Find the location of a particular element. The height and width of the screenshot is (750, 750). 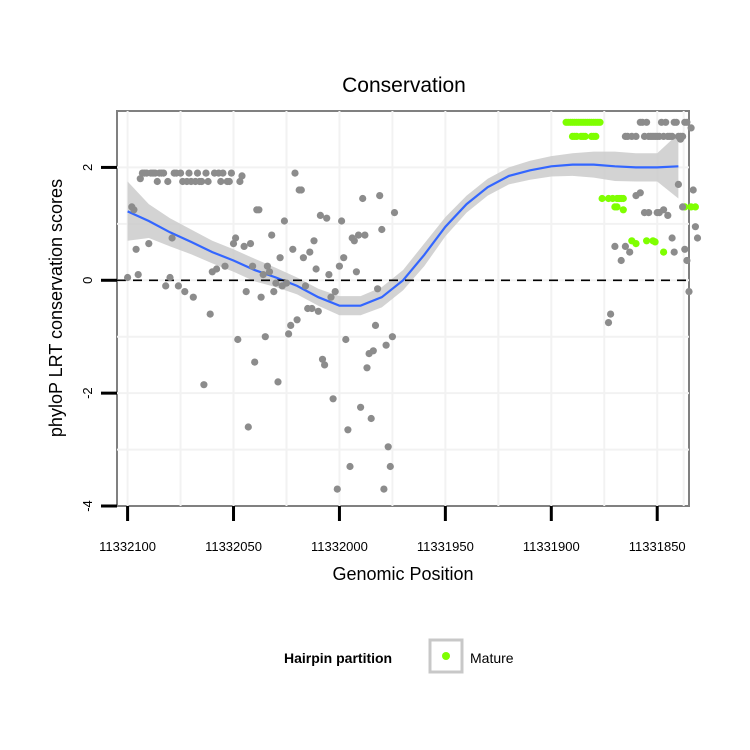

x-axis-title: Genomic Position is located at coordinates (402, 574).